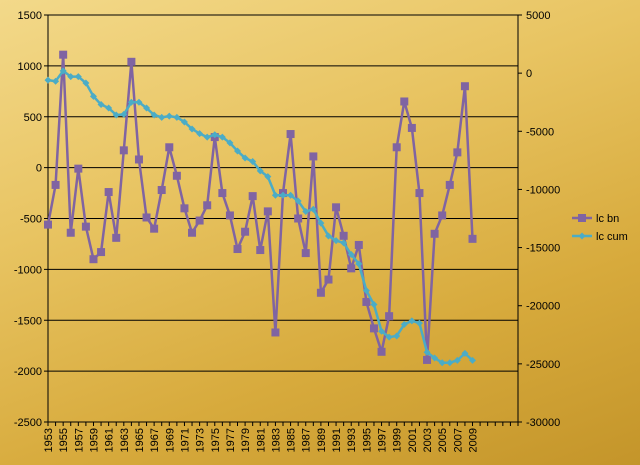  Describe the element at coordinates (543, 249) in the screenshot. I see `y-right-tick-label: -15000` at that location.